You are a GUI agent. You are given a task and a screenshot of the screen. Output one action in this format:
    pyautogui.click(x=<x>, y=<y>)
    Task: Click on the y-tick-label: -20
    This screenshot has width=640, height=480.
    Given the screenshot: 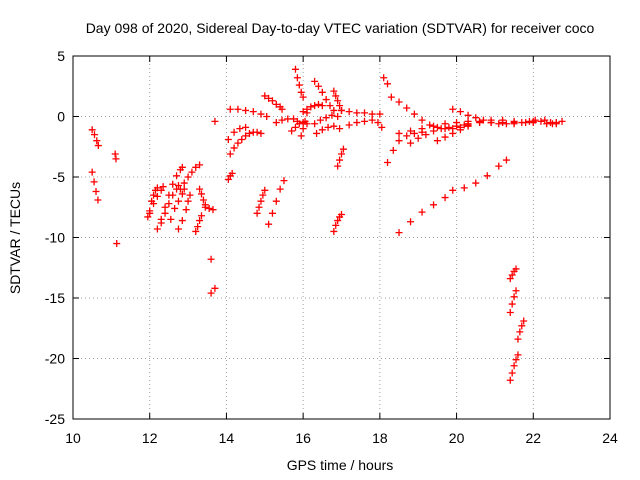 What is the action you would take?
    pyautogui.click(x=55, y=359)
    